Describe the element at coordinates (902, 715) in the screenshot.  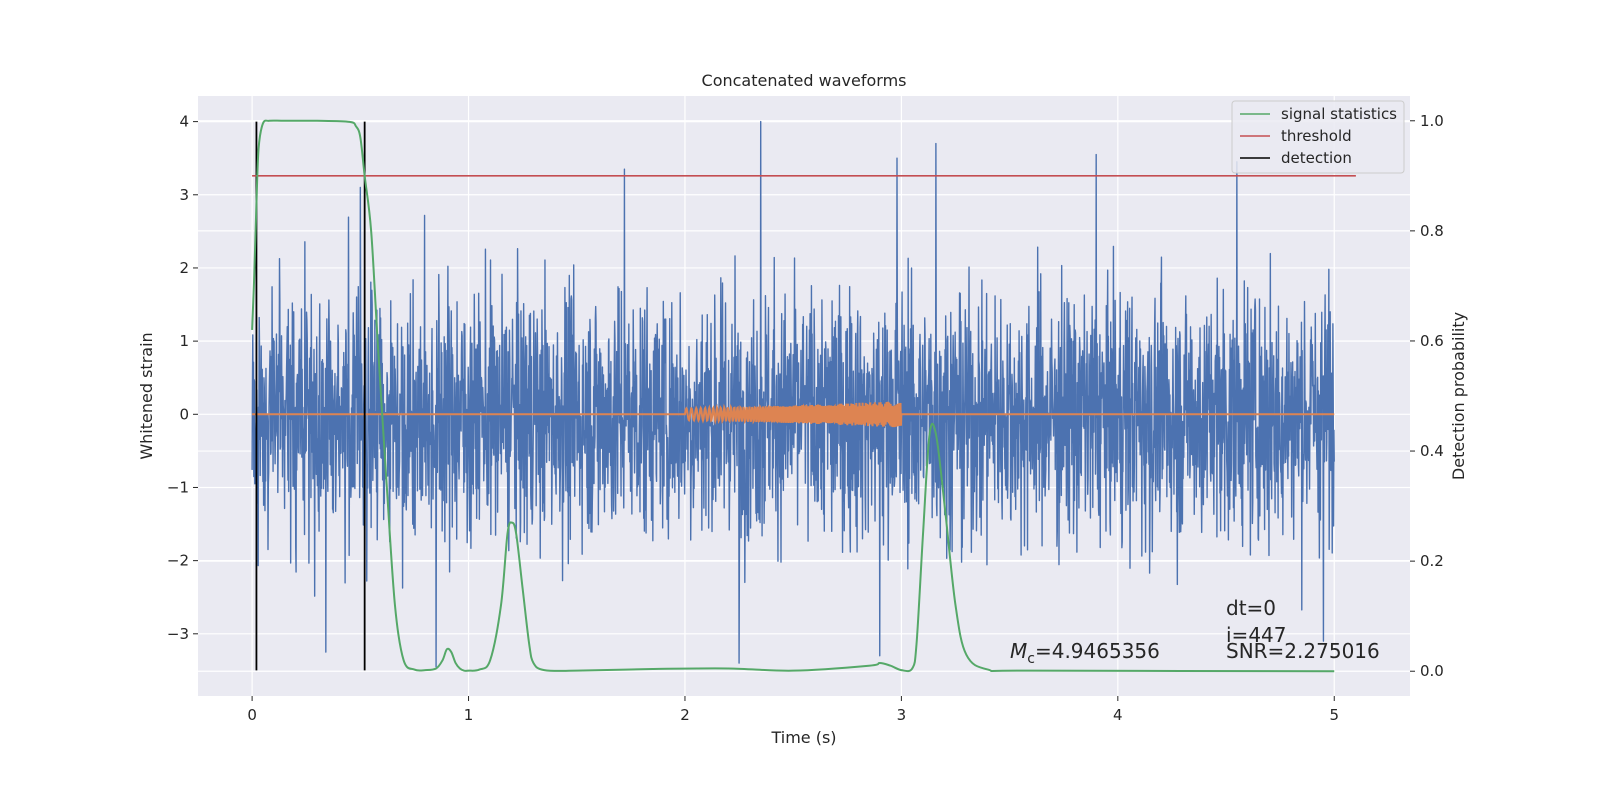
I see `x-tick-label: 3` at that location.